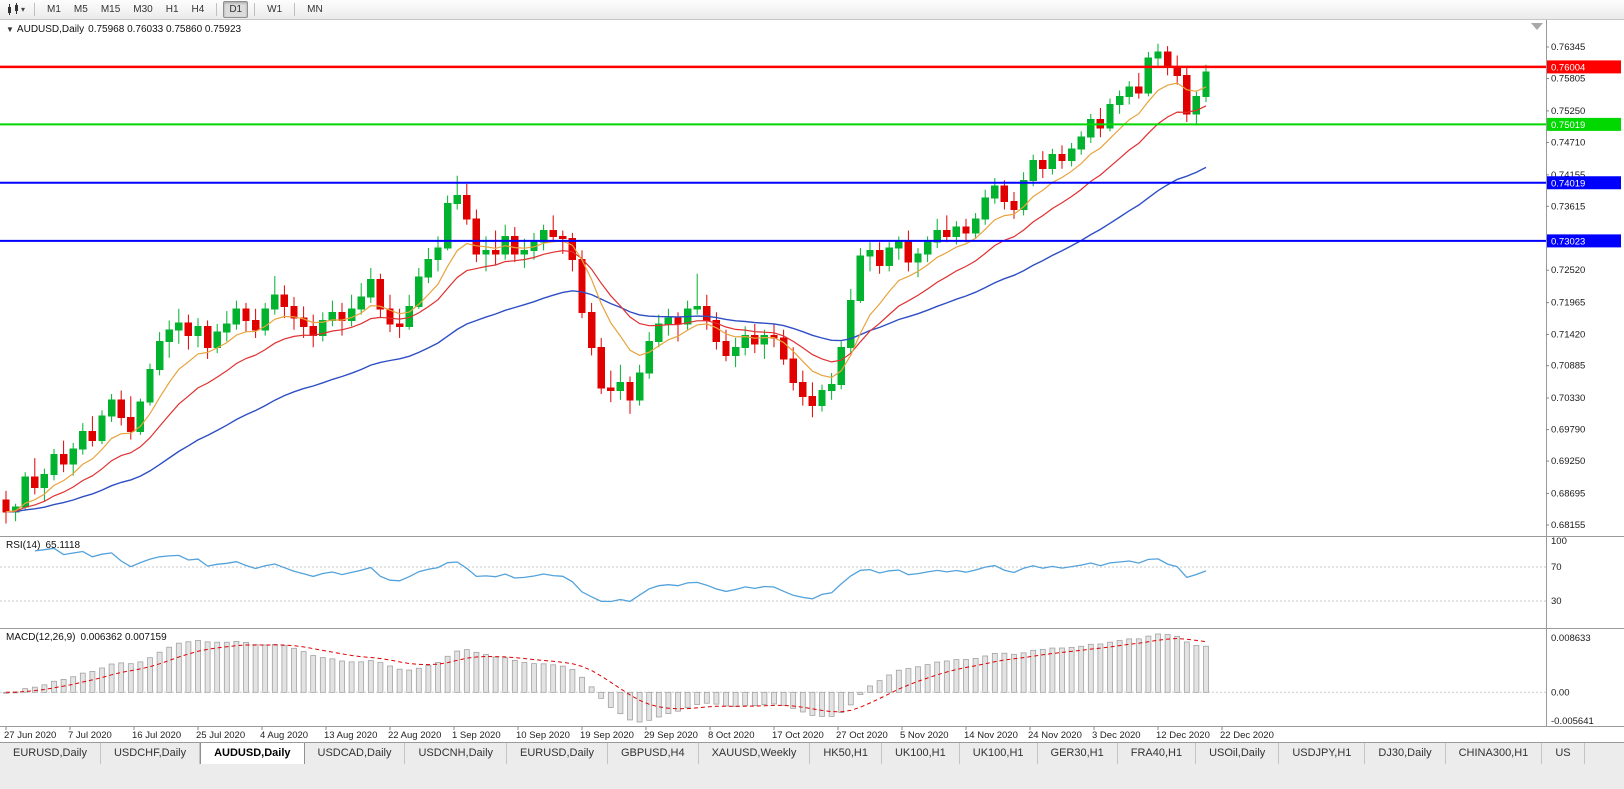 The height and width of the screenshot is (789, 1624). Describe the element at coordinates (1238, 753) in the screenshot. I see `chart-tab-usoil-daily: USOil,Daily` at that location.